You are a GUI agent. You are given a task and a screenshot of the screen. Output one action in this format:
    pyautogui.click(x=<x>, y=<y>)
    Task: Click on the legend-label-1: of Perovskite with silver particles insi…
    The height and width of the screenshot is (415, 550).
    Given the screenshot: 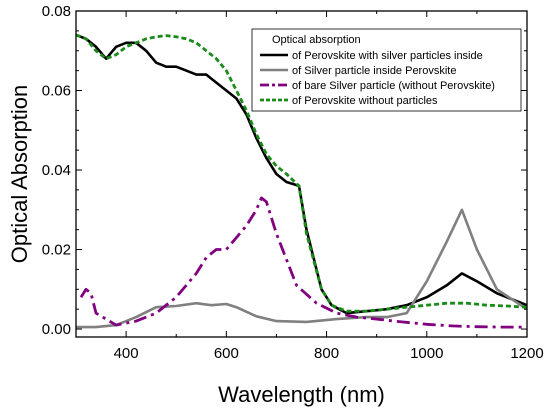 What is the action you would take?
    pyautogui.click(x=387, y=56)
    